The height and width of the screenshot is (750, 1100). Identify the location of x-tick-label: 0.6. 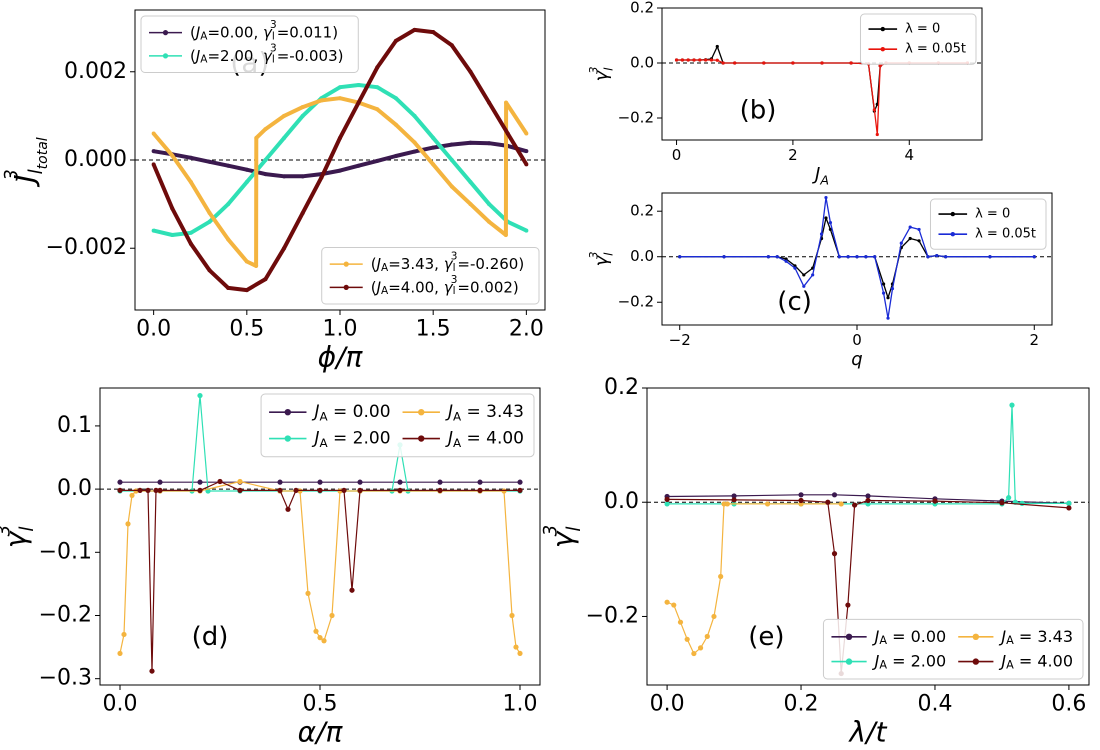
(1068, 704).